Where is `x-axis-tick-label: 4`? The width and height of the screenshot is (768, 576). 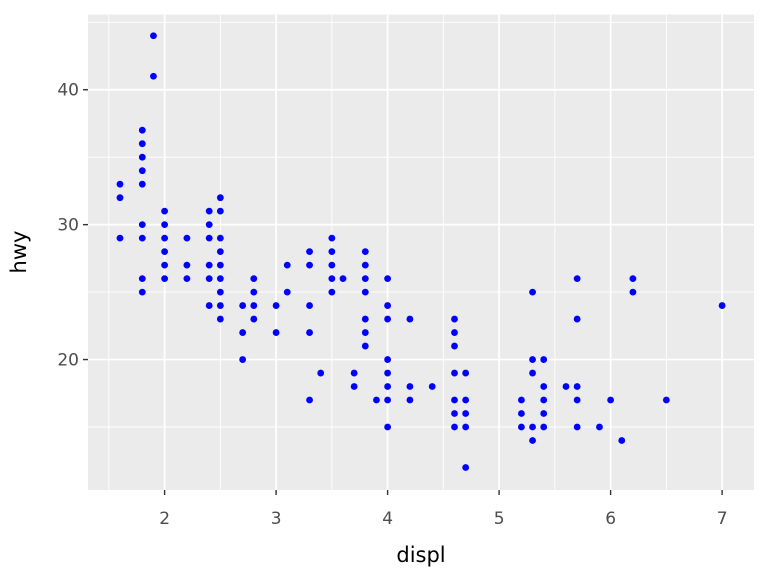 x-axis-tick-label: 4 is located at coordinates (387, 519).